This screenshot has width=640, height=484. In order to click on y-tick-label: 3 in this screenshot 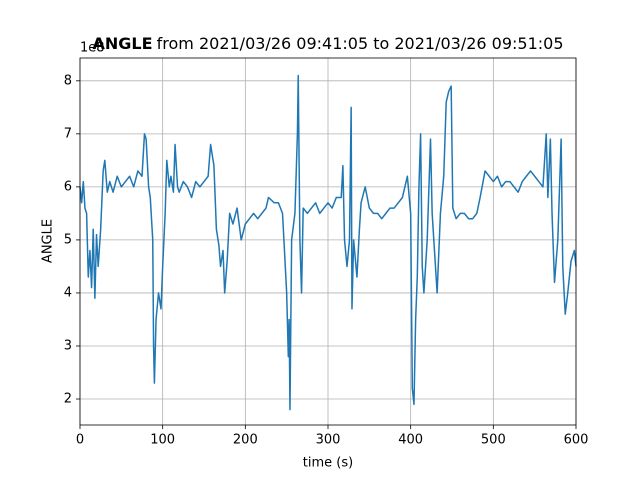, I will do `click(68, 345)`.